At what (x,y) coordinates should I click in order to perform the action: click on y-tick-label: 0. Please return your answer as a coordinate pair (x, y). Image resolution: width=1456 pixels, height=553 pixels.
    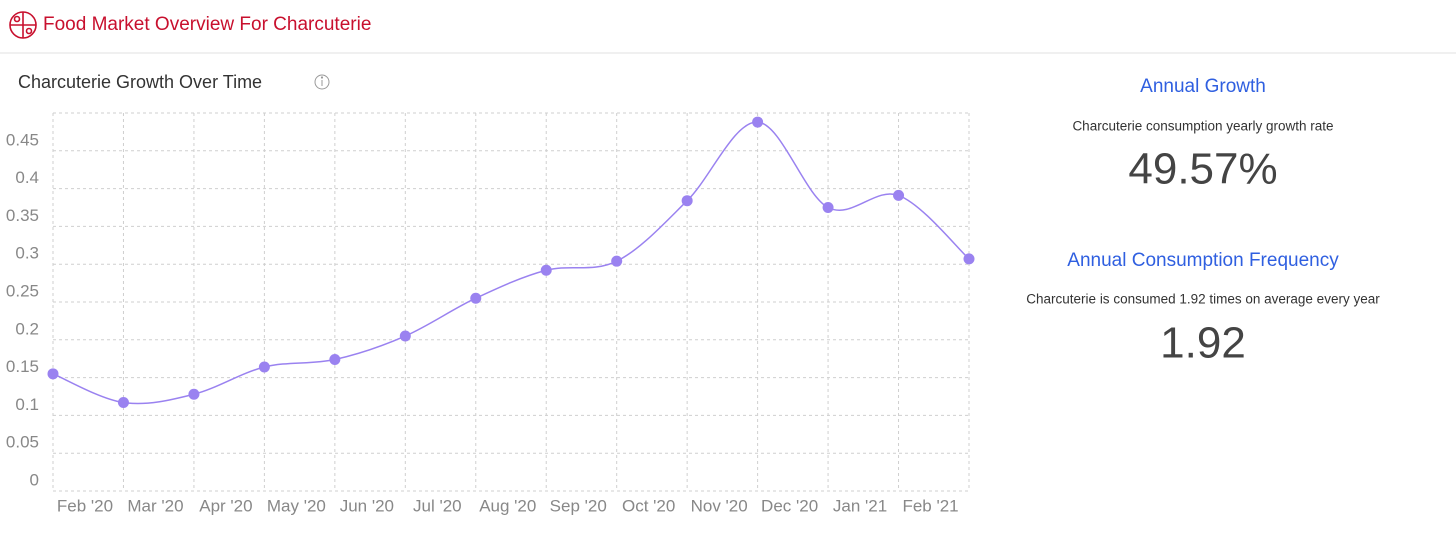
    Looking at the image, I should click on (34, 479).